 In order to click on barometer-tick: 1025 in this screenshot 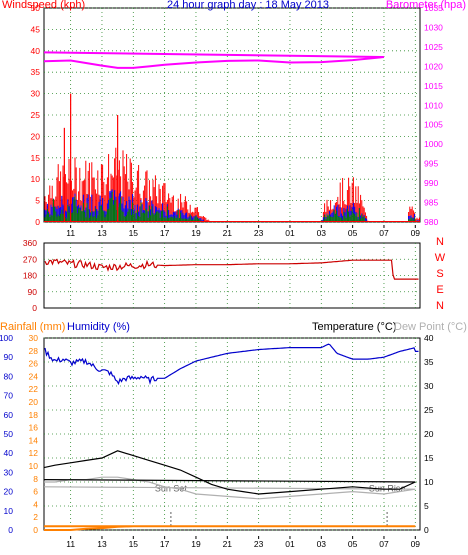, I will do `click(433, 47)`.